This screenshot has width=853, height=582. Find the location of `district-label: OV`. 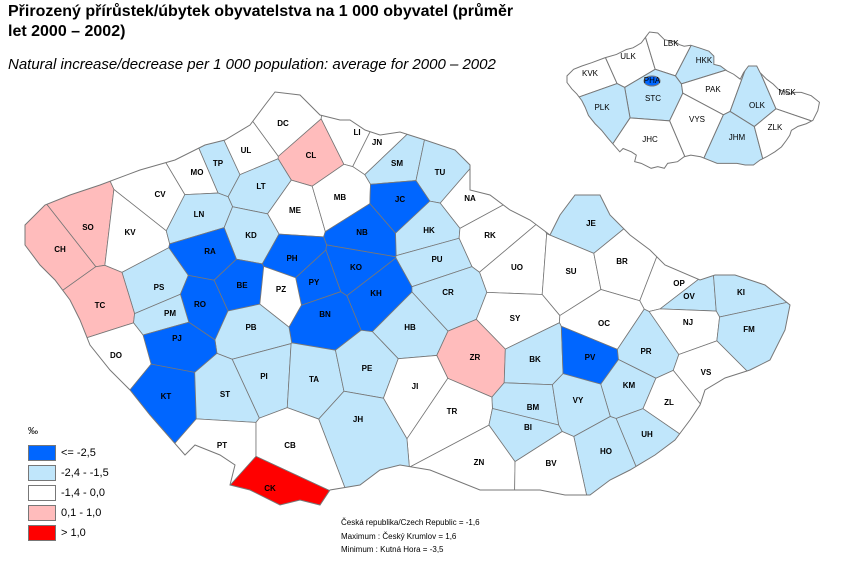

district-label: OV is located at coordinates (689, 296).